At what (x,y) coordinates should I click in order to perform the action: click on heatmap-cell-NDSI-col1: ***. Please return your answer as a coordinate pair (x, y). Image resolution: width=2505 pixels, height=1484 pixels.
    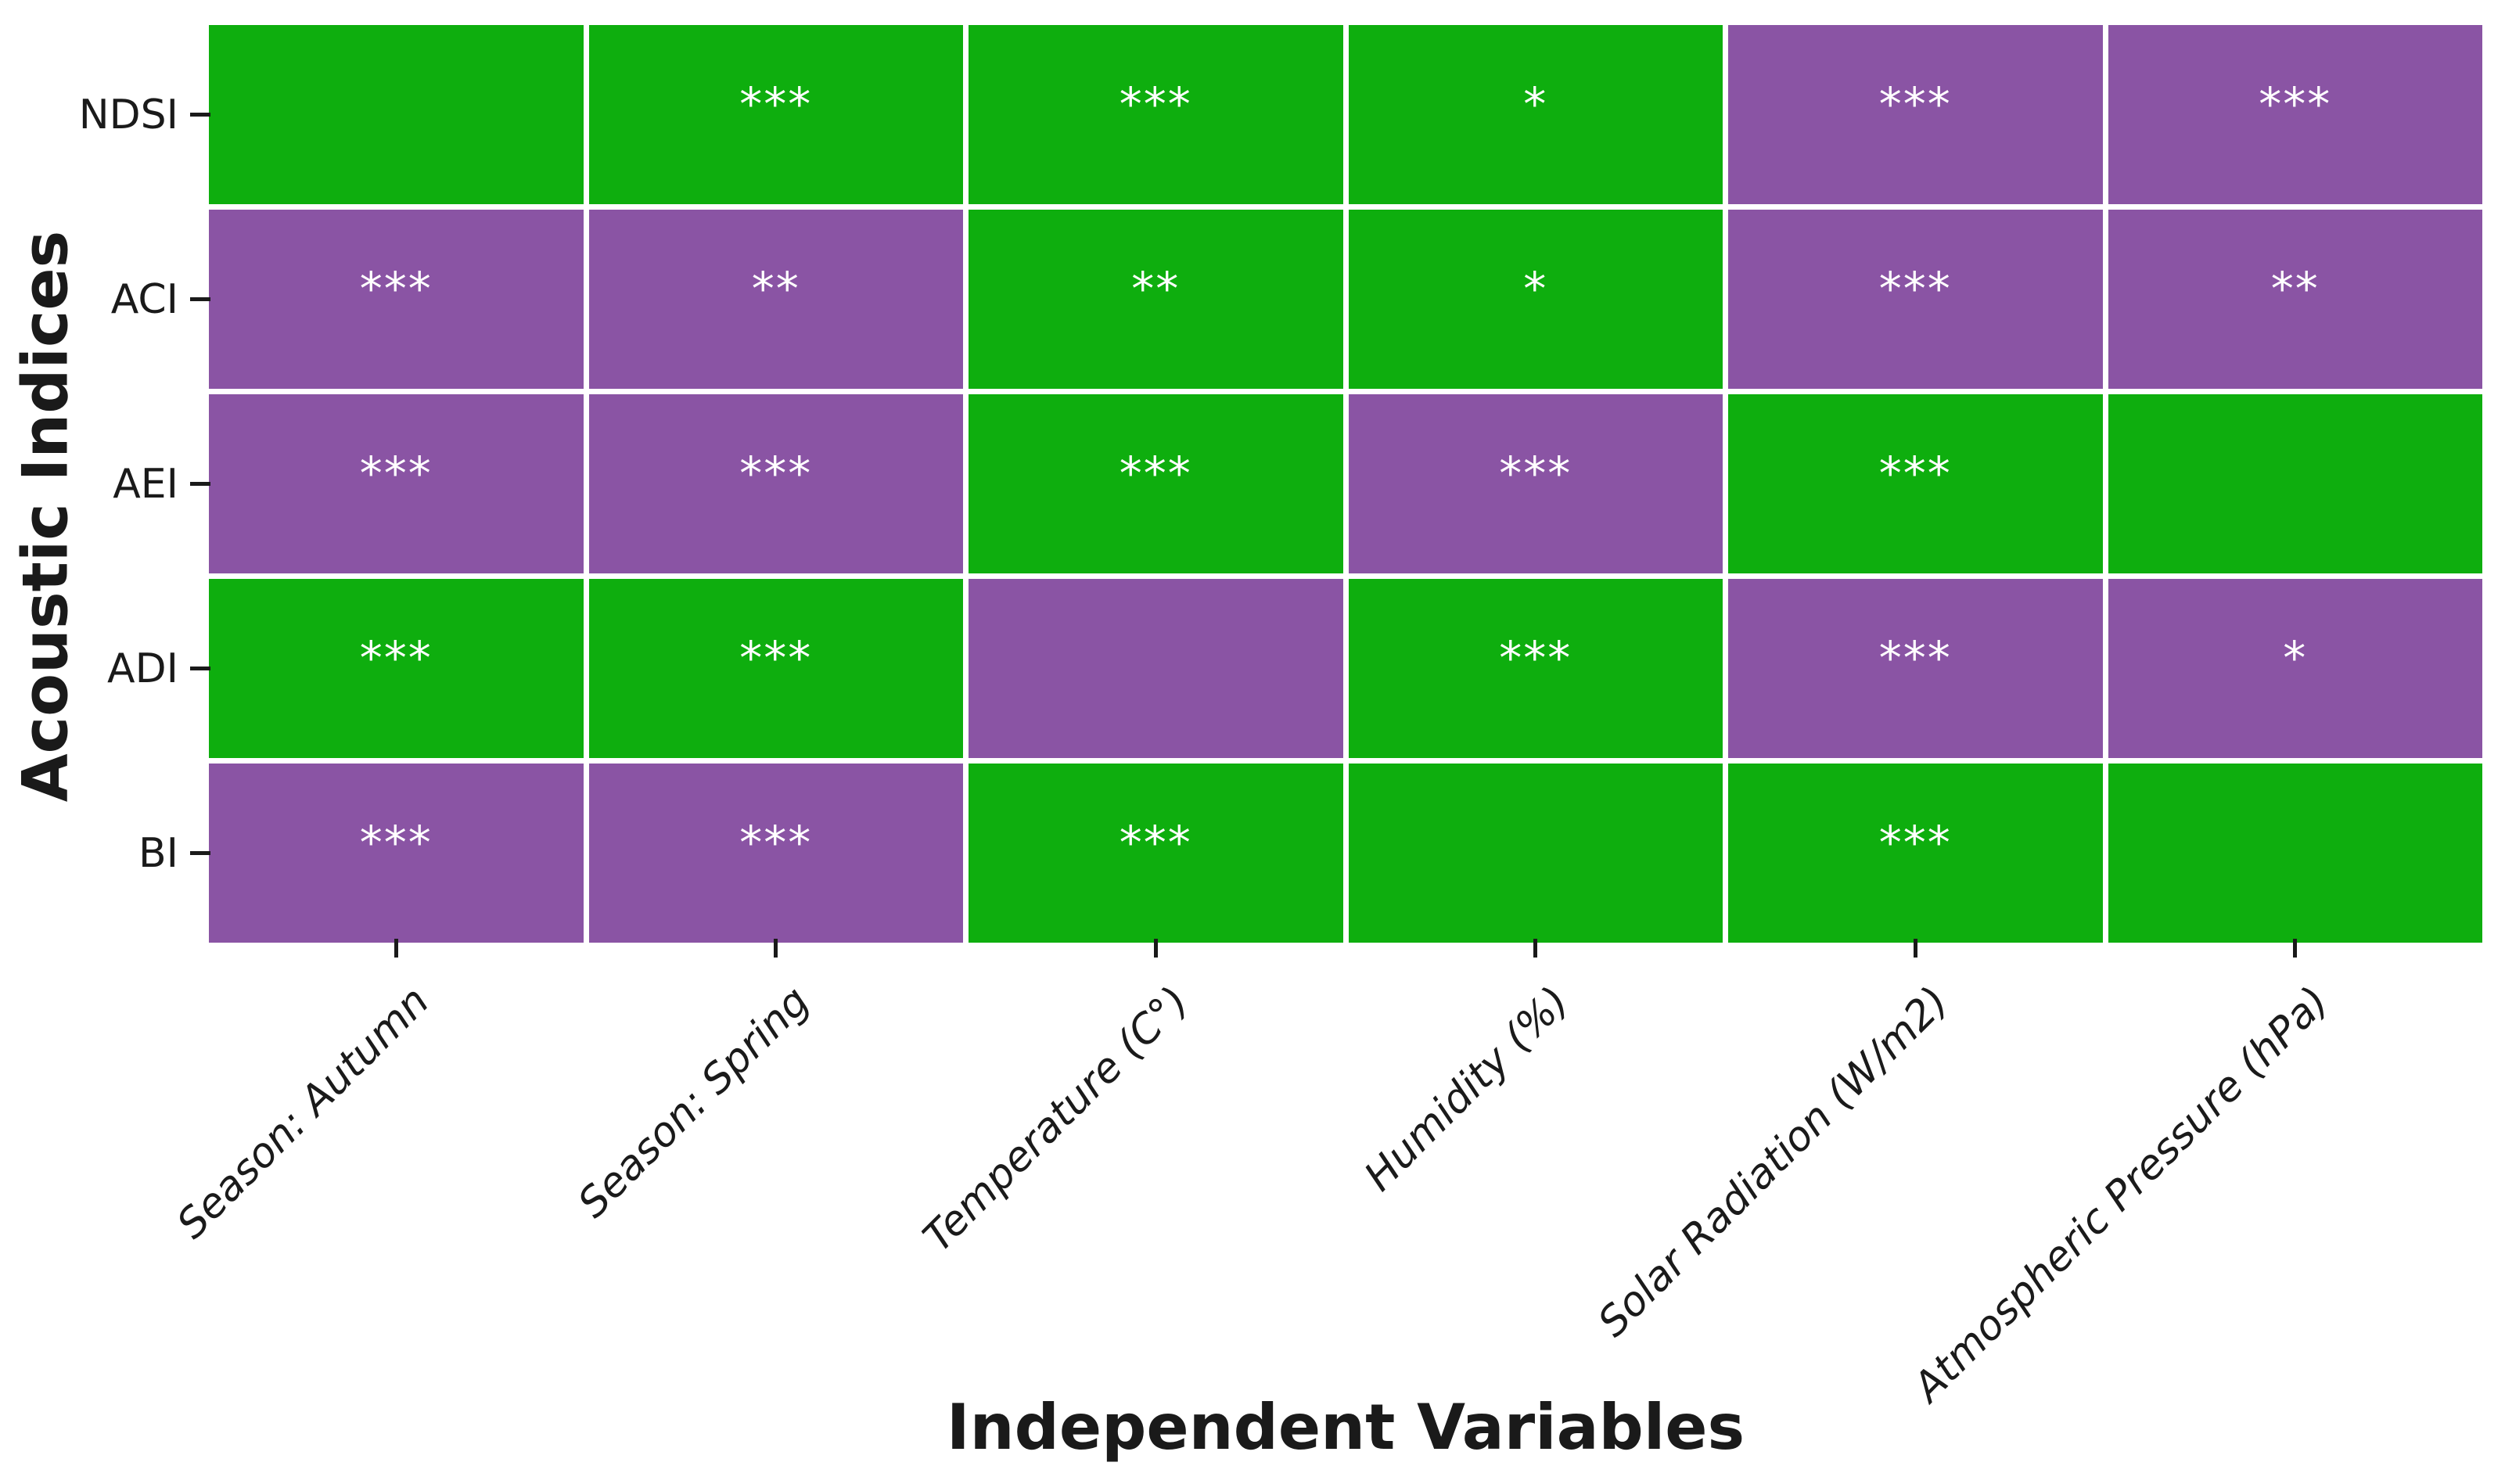
    Looking at the image, I should click on (775, 115).